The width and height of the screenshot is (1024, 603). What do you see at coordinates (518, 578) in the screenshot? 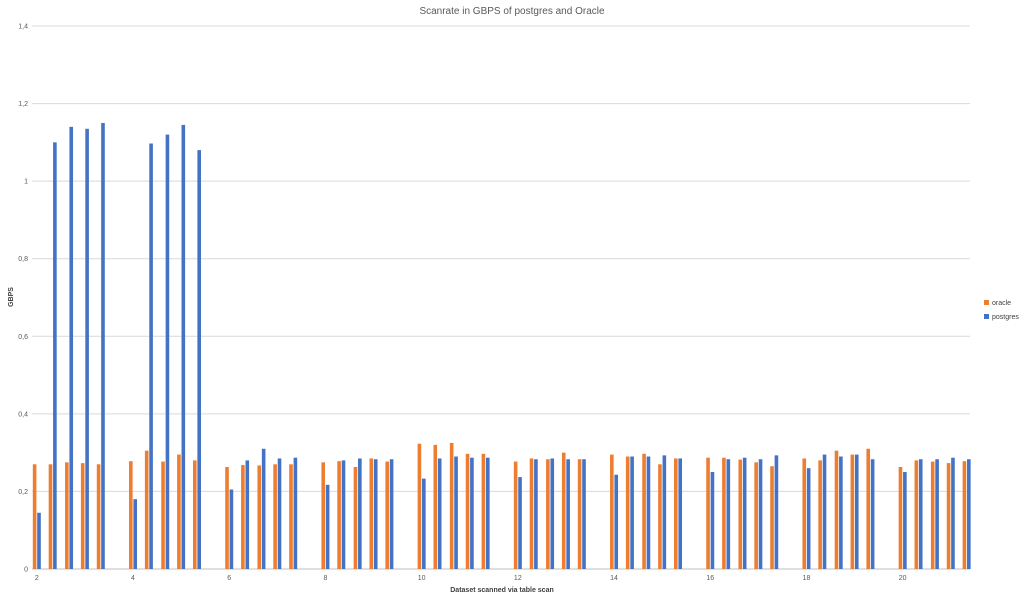
I see `x-tick-label: 12` at bounding box center [518, 578].